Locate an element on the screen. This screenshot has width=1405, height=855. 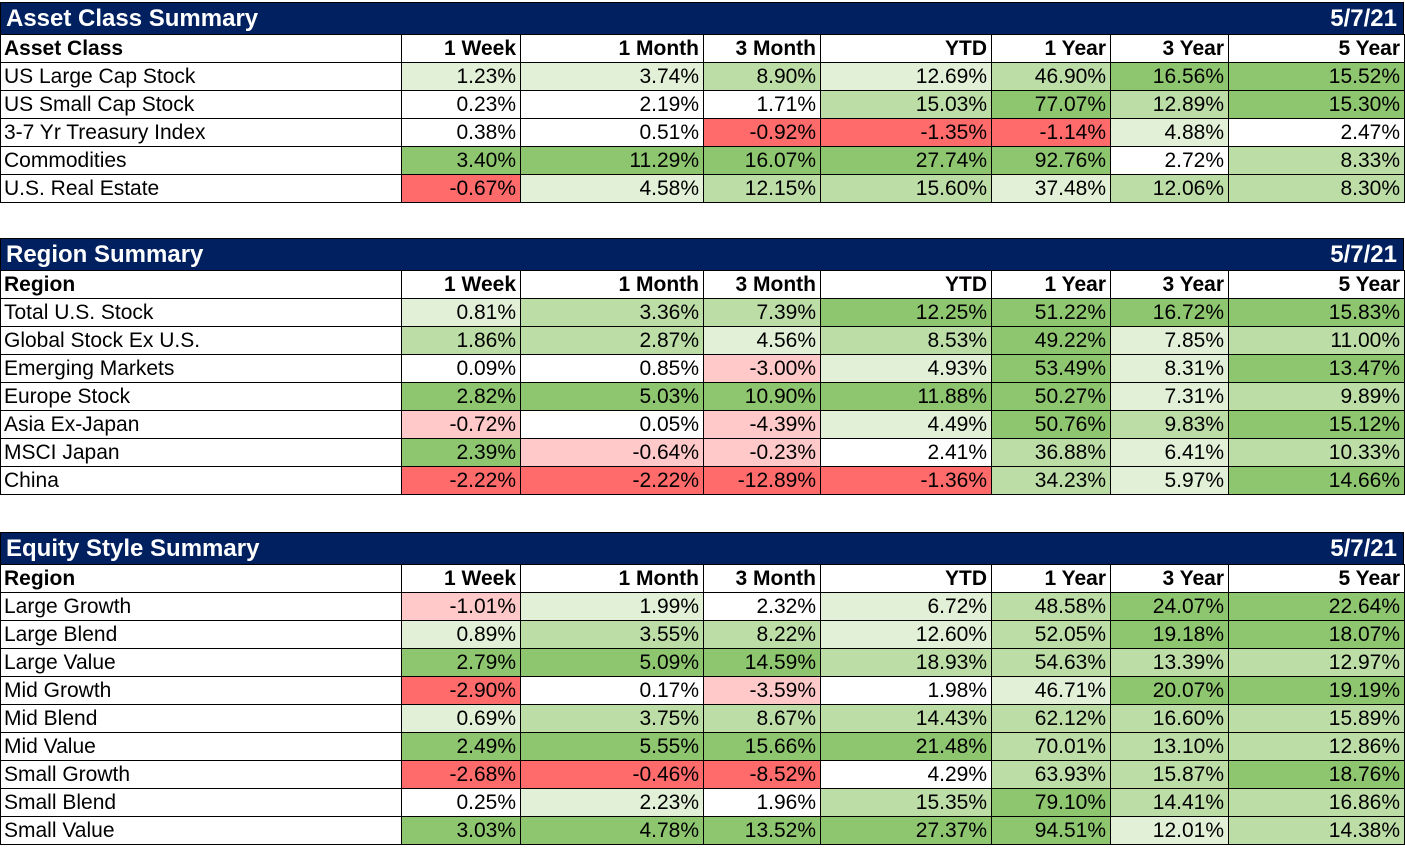
return-cell: 2.82% is located at coordinates (461, 396).